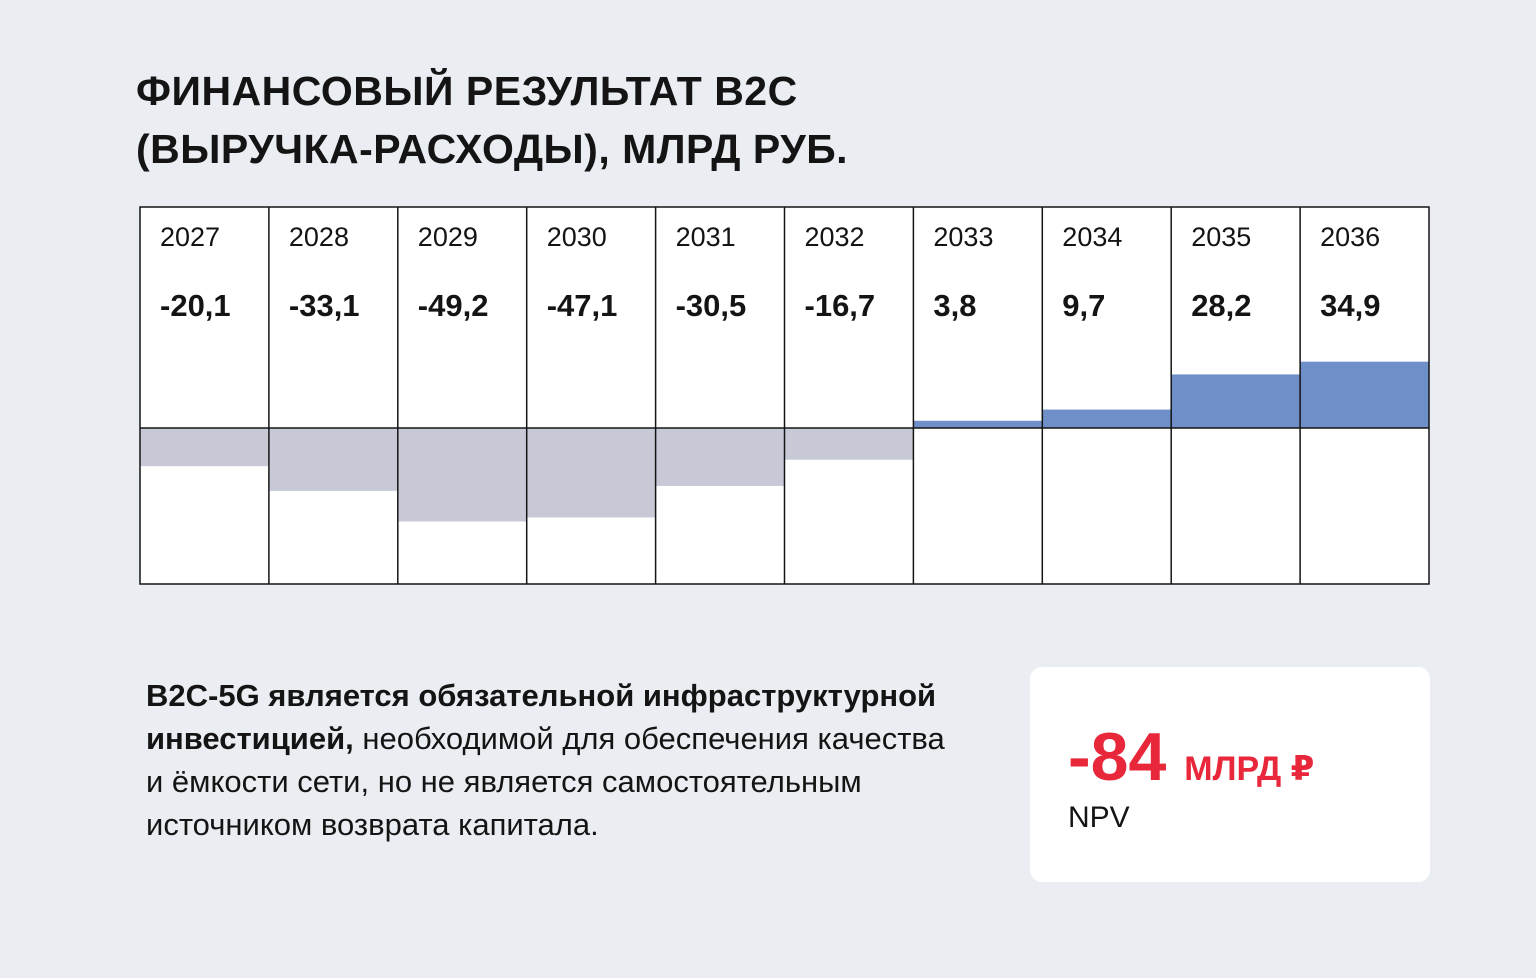 This screenshot has height=978, width=1536. Describe the element at coordinates (1221, 305) in the screenshot. I see `value-label-2035: 28,2` at that location.